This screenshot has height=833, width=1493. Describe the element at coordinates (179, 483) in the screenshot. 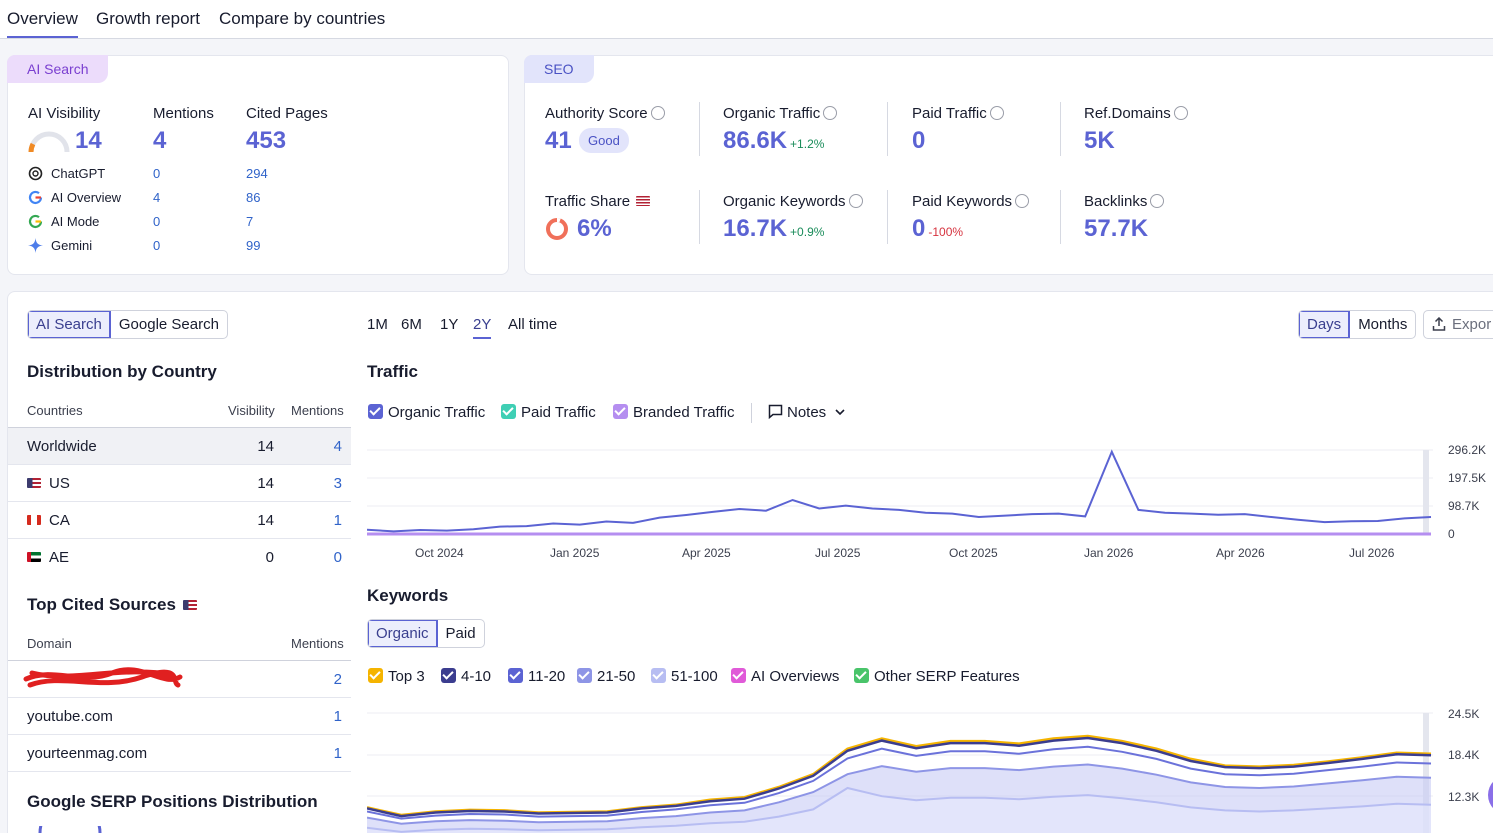

I see `country-row-us: US 14 3` at that location.